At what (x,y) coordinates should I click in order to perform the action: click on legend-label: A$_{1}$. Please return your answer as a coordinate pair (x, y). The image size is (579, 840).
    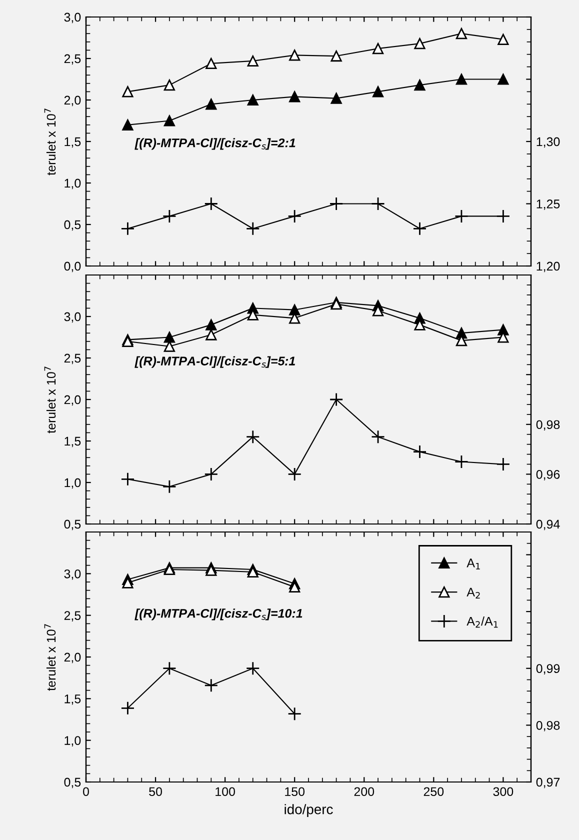
    Looking at the image, I should click on (473, 564).